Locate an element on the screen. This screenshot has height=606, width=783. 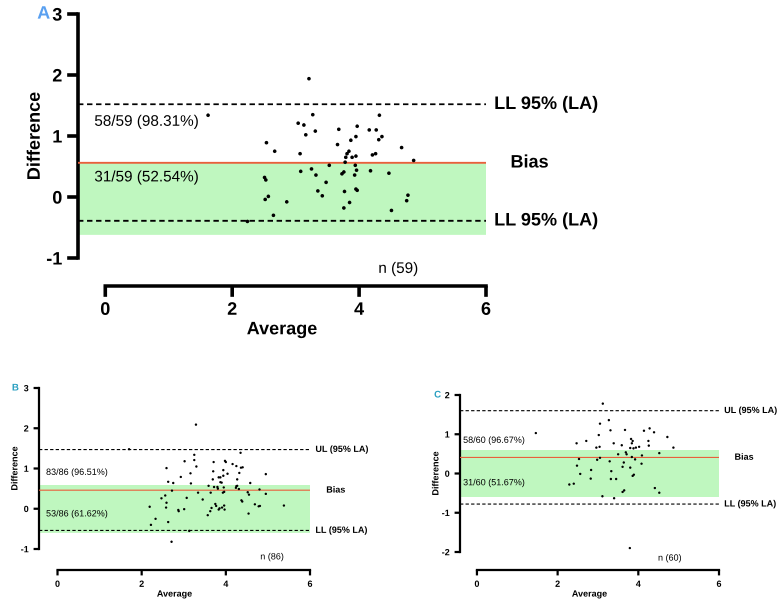
chart-title: C is located at coordinates (437, 394).